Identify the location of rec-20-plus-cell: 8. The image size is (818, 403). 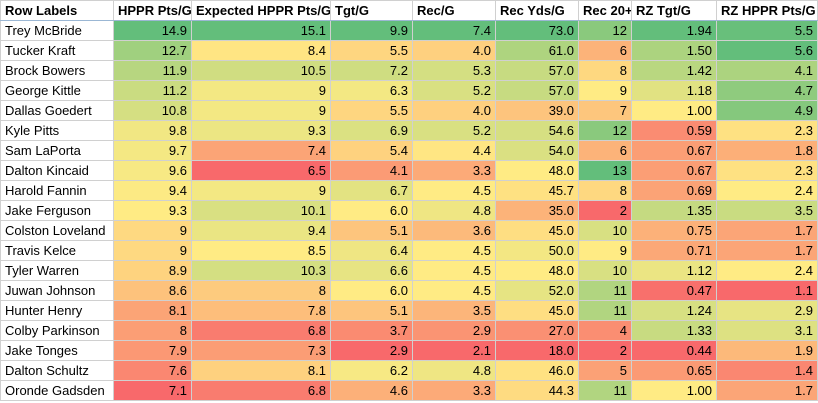
(605, 190).